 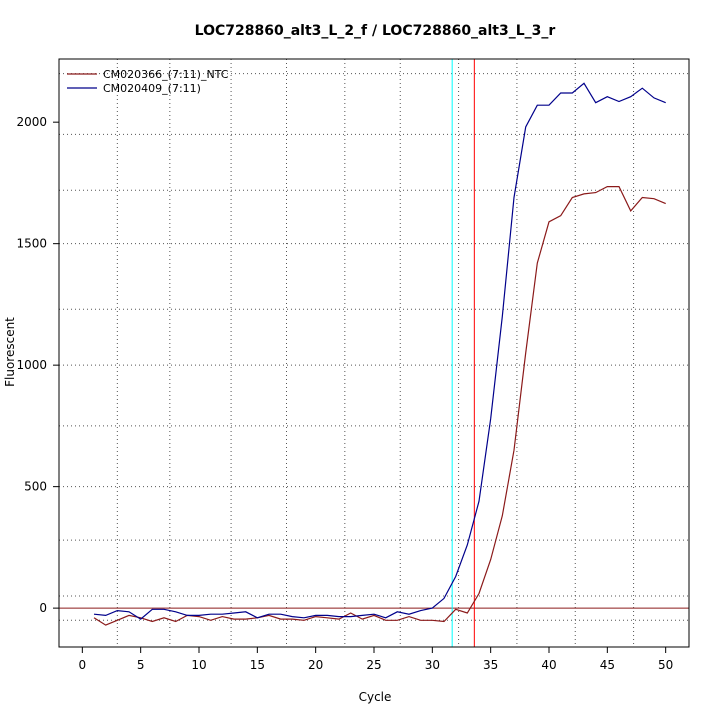 What do you see at coordinates (43, 608) in the screenshot?
I see `y-tick-label: 0` at bounding box center [43, 608].